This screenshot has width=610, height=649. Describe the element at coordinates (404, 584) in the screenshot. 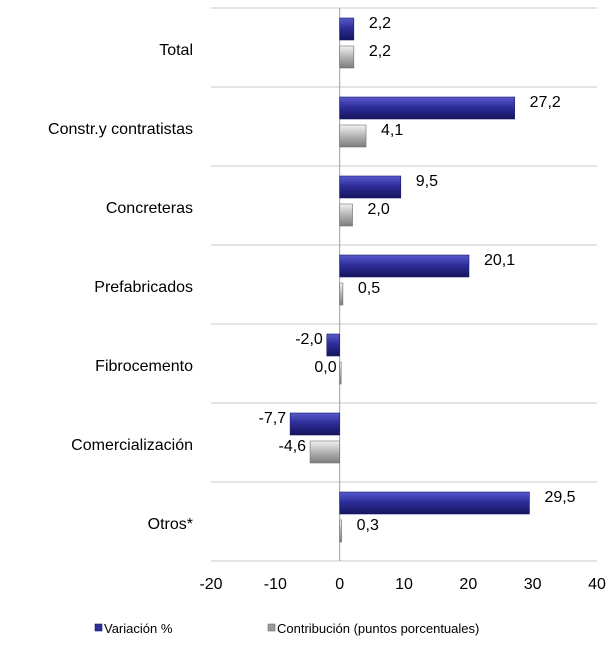

I see `x-tick-label: 10` at that location.